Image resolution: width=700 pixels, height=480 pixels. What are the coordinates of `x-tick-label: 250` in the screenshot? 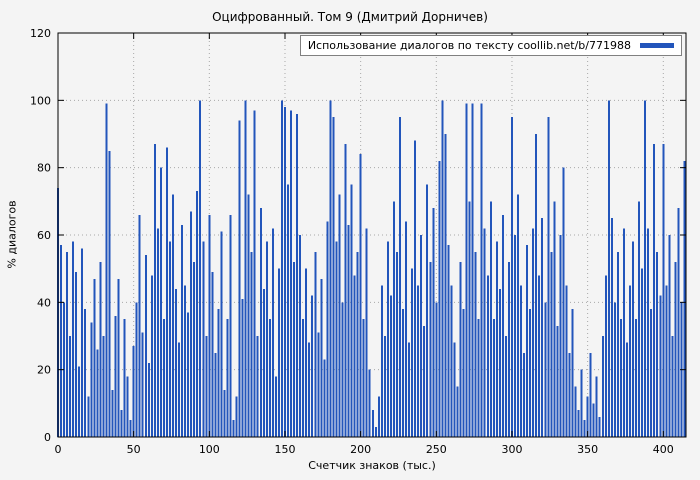 It's located at (436, 449).